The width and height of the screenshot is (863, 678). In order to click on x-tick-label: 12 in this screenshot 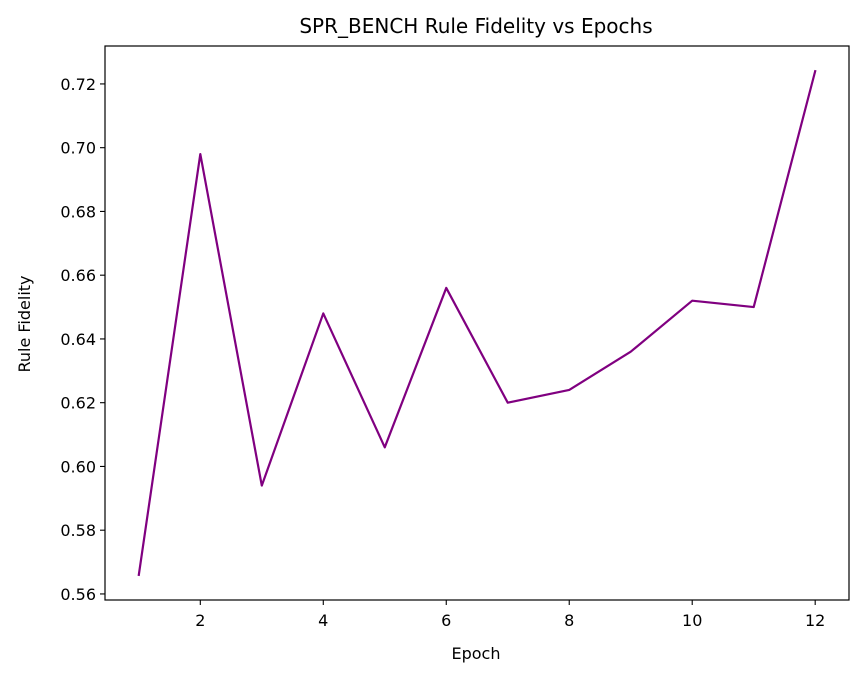, I will do `click(815, 620)`.